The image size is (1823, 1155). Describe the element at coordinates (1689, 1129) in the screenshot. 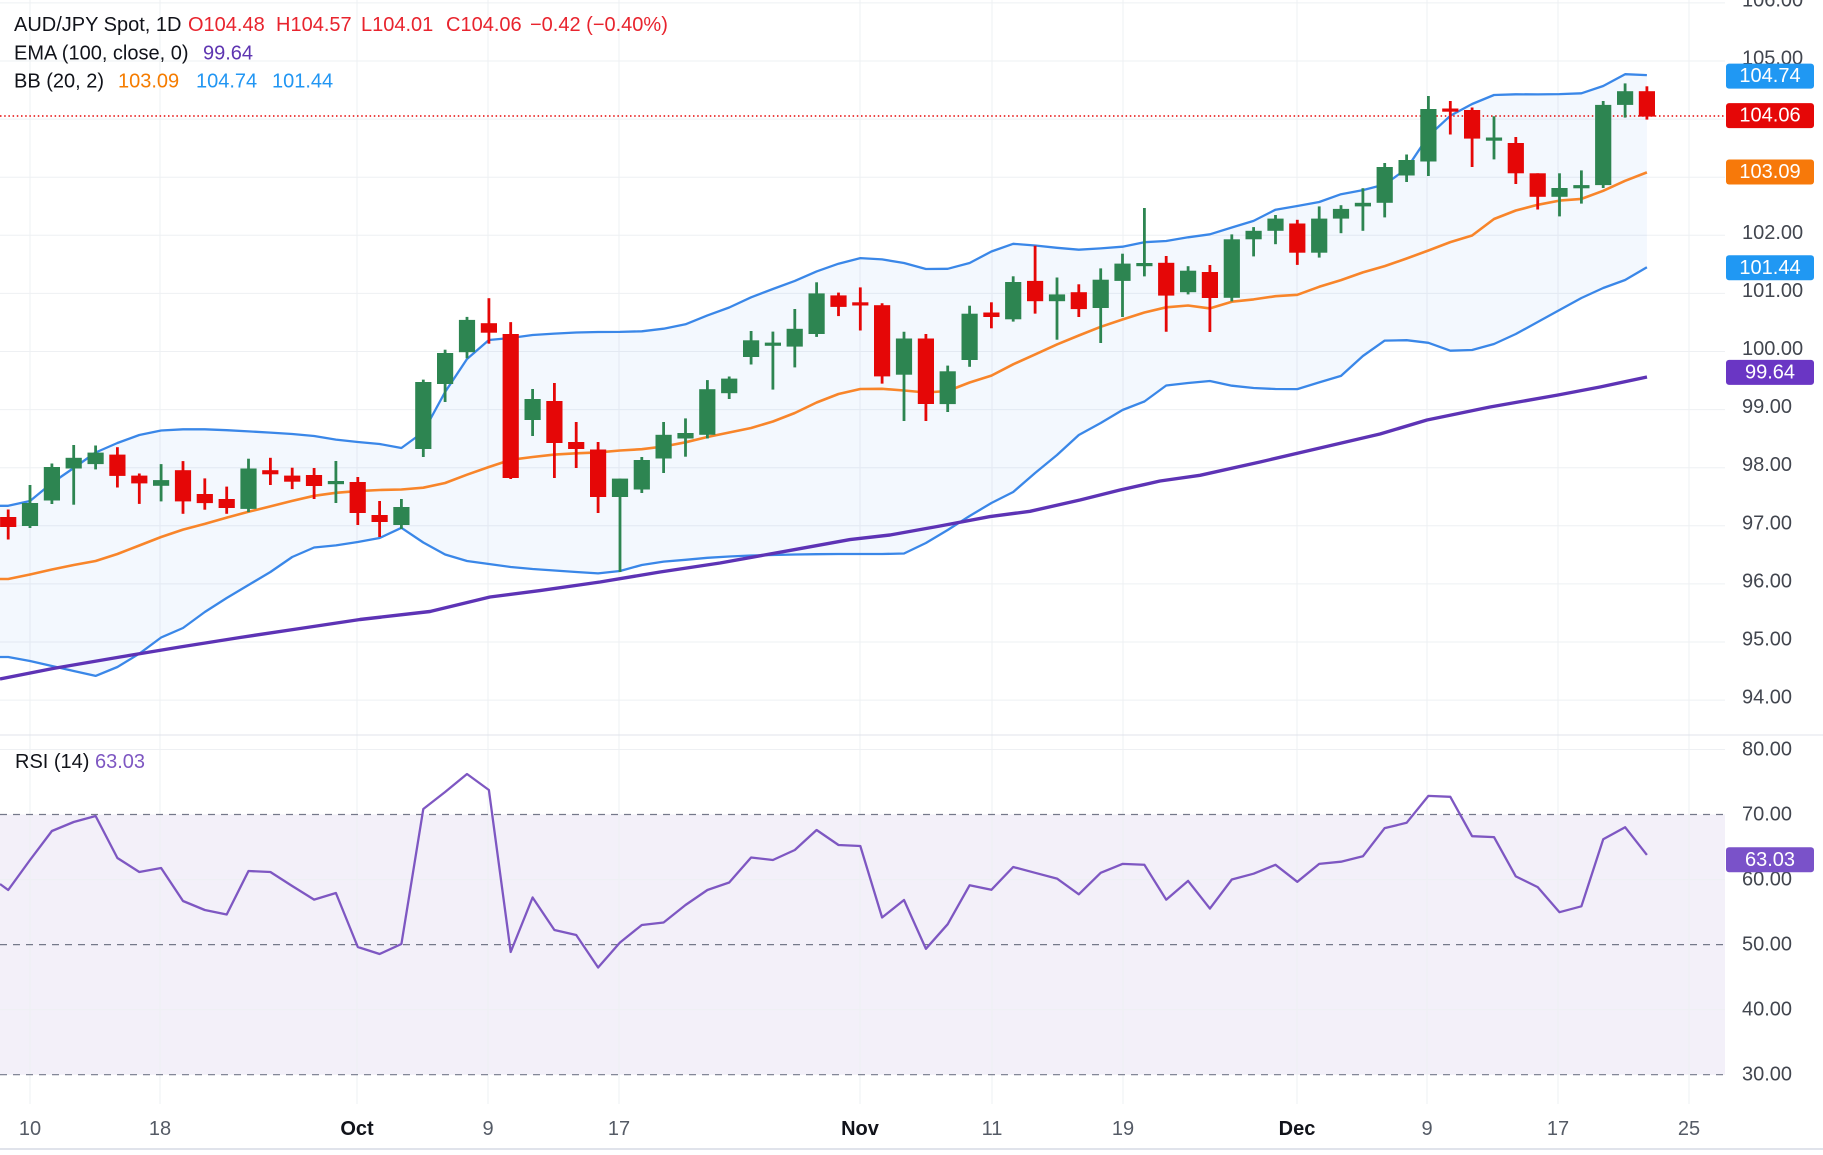

I see `svg-text: 25` at that location.